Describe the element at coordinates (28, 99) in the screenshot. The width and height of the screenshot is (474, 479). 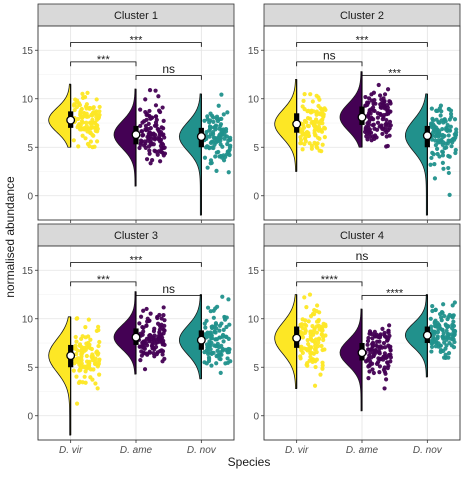
I see `y-tick-label: 10` at that location.